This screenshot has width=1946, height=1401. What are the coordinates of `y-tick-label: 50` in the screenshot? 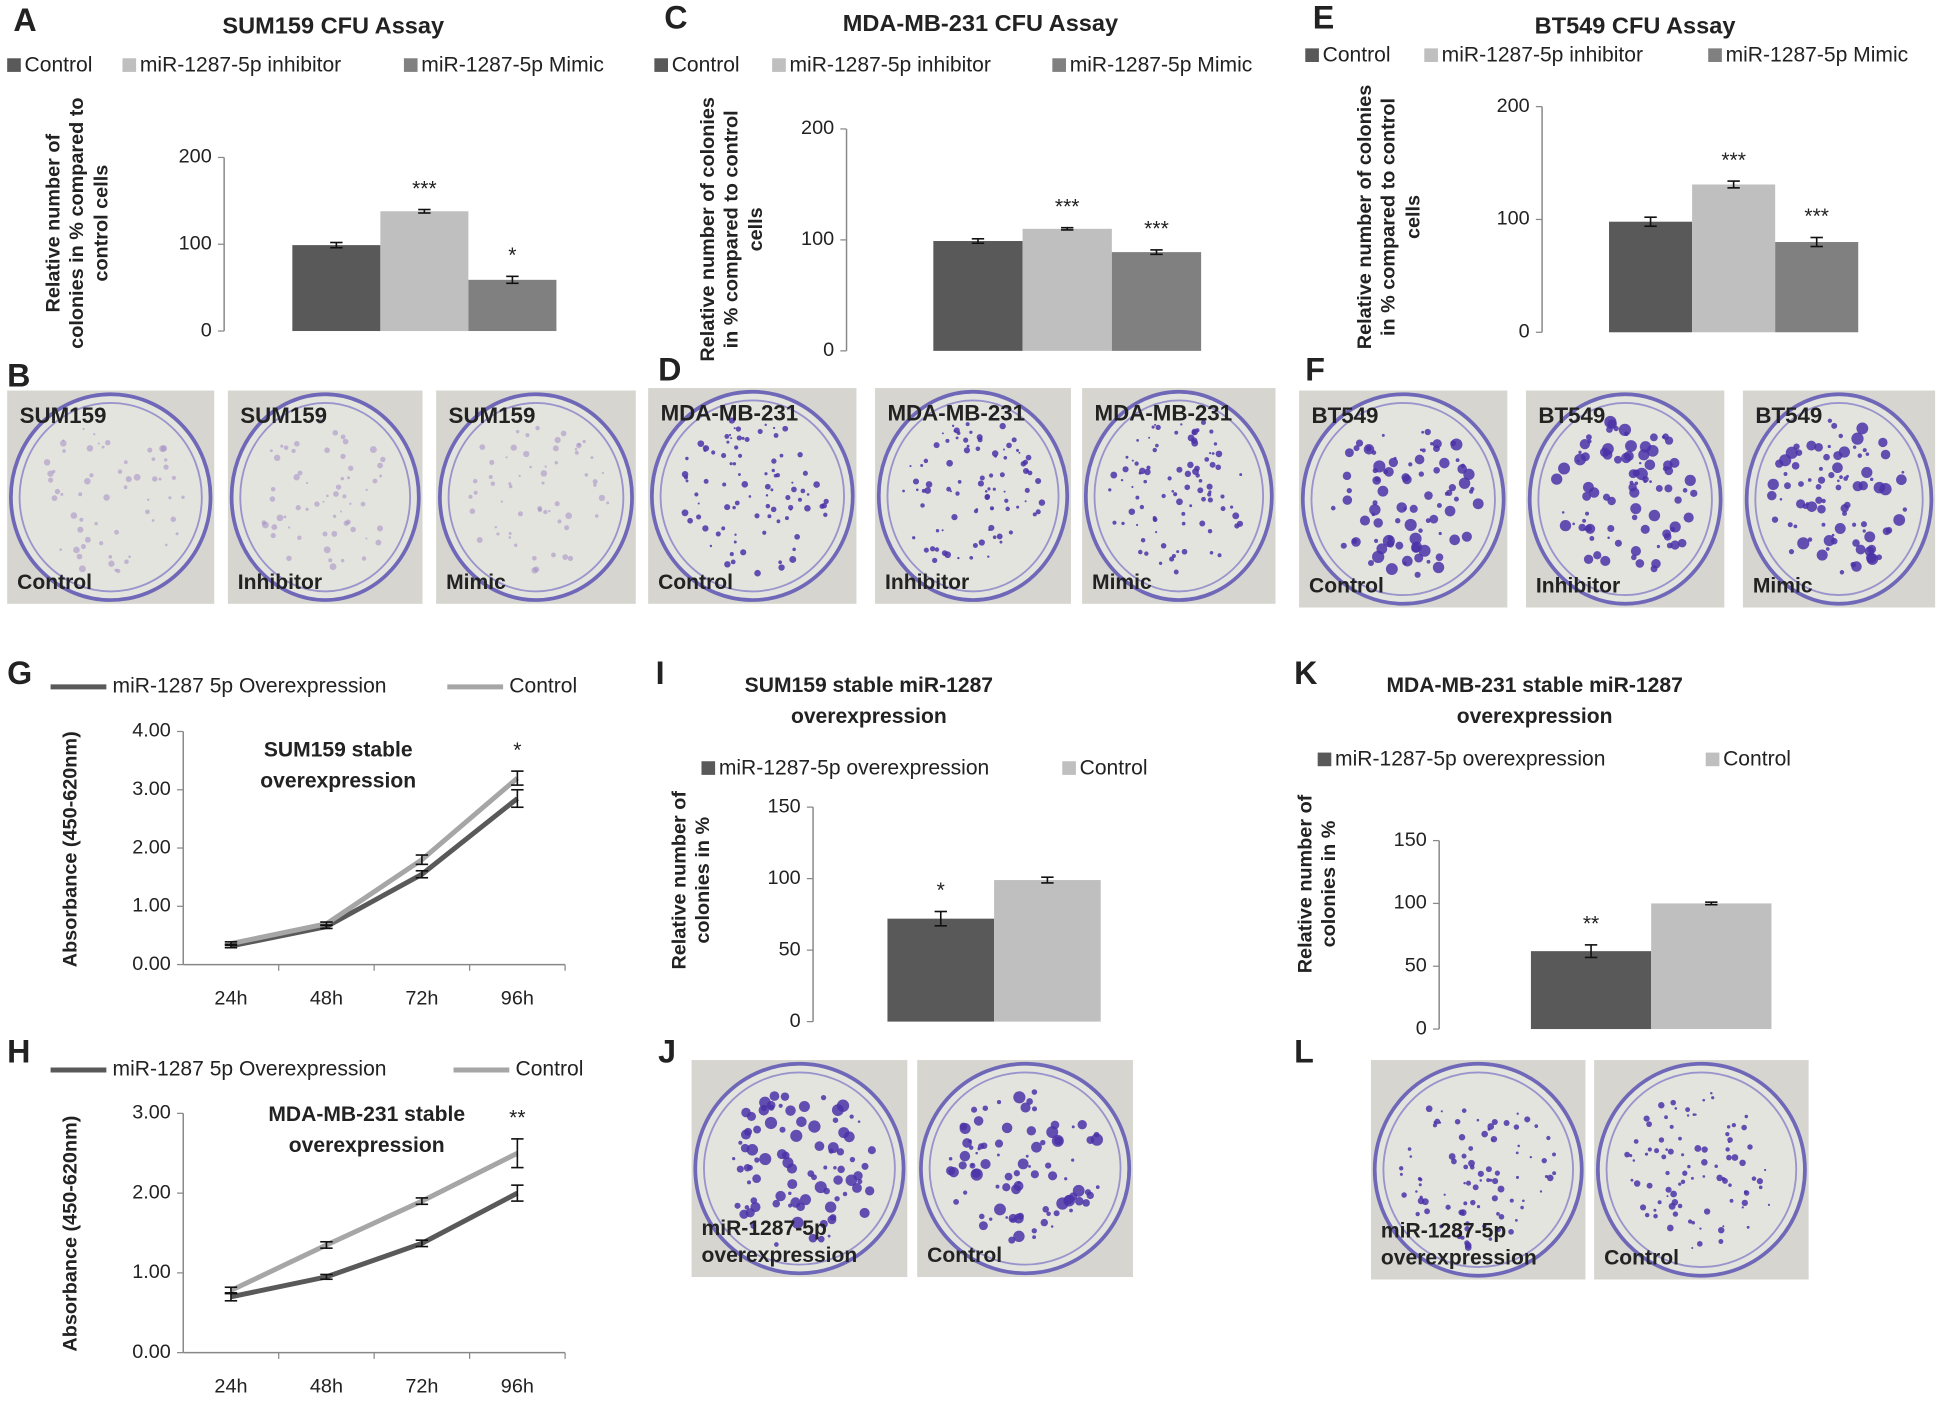 It's located at (790, 949).